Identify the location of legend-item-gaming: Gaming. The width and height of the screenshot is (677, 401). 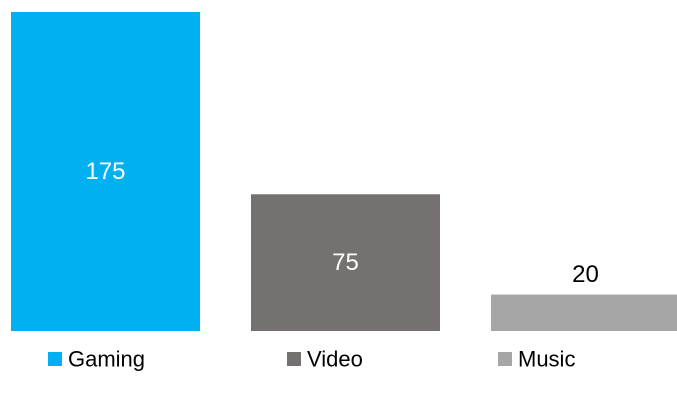
(96, 359).